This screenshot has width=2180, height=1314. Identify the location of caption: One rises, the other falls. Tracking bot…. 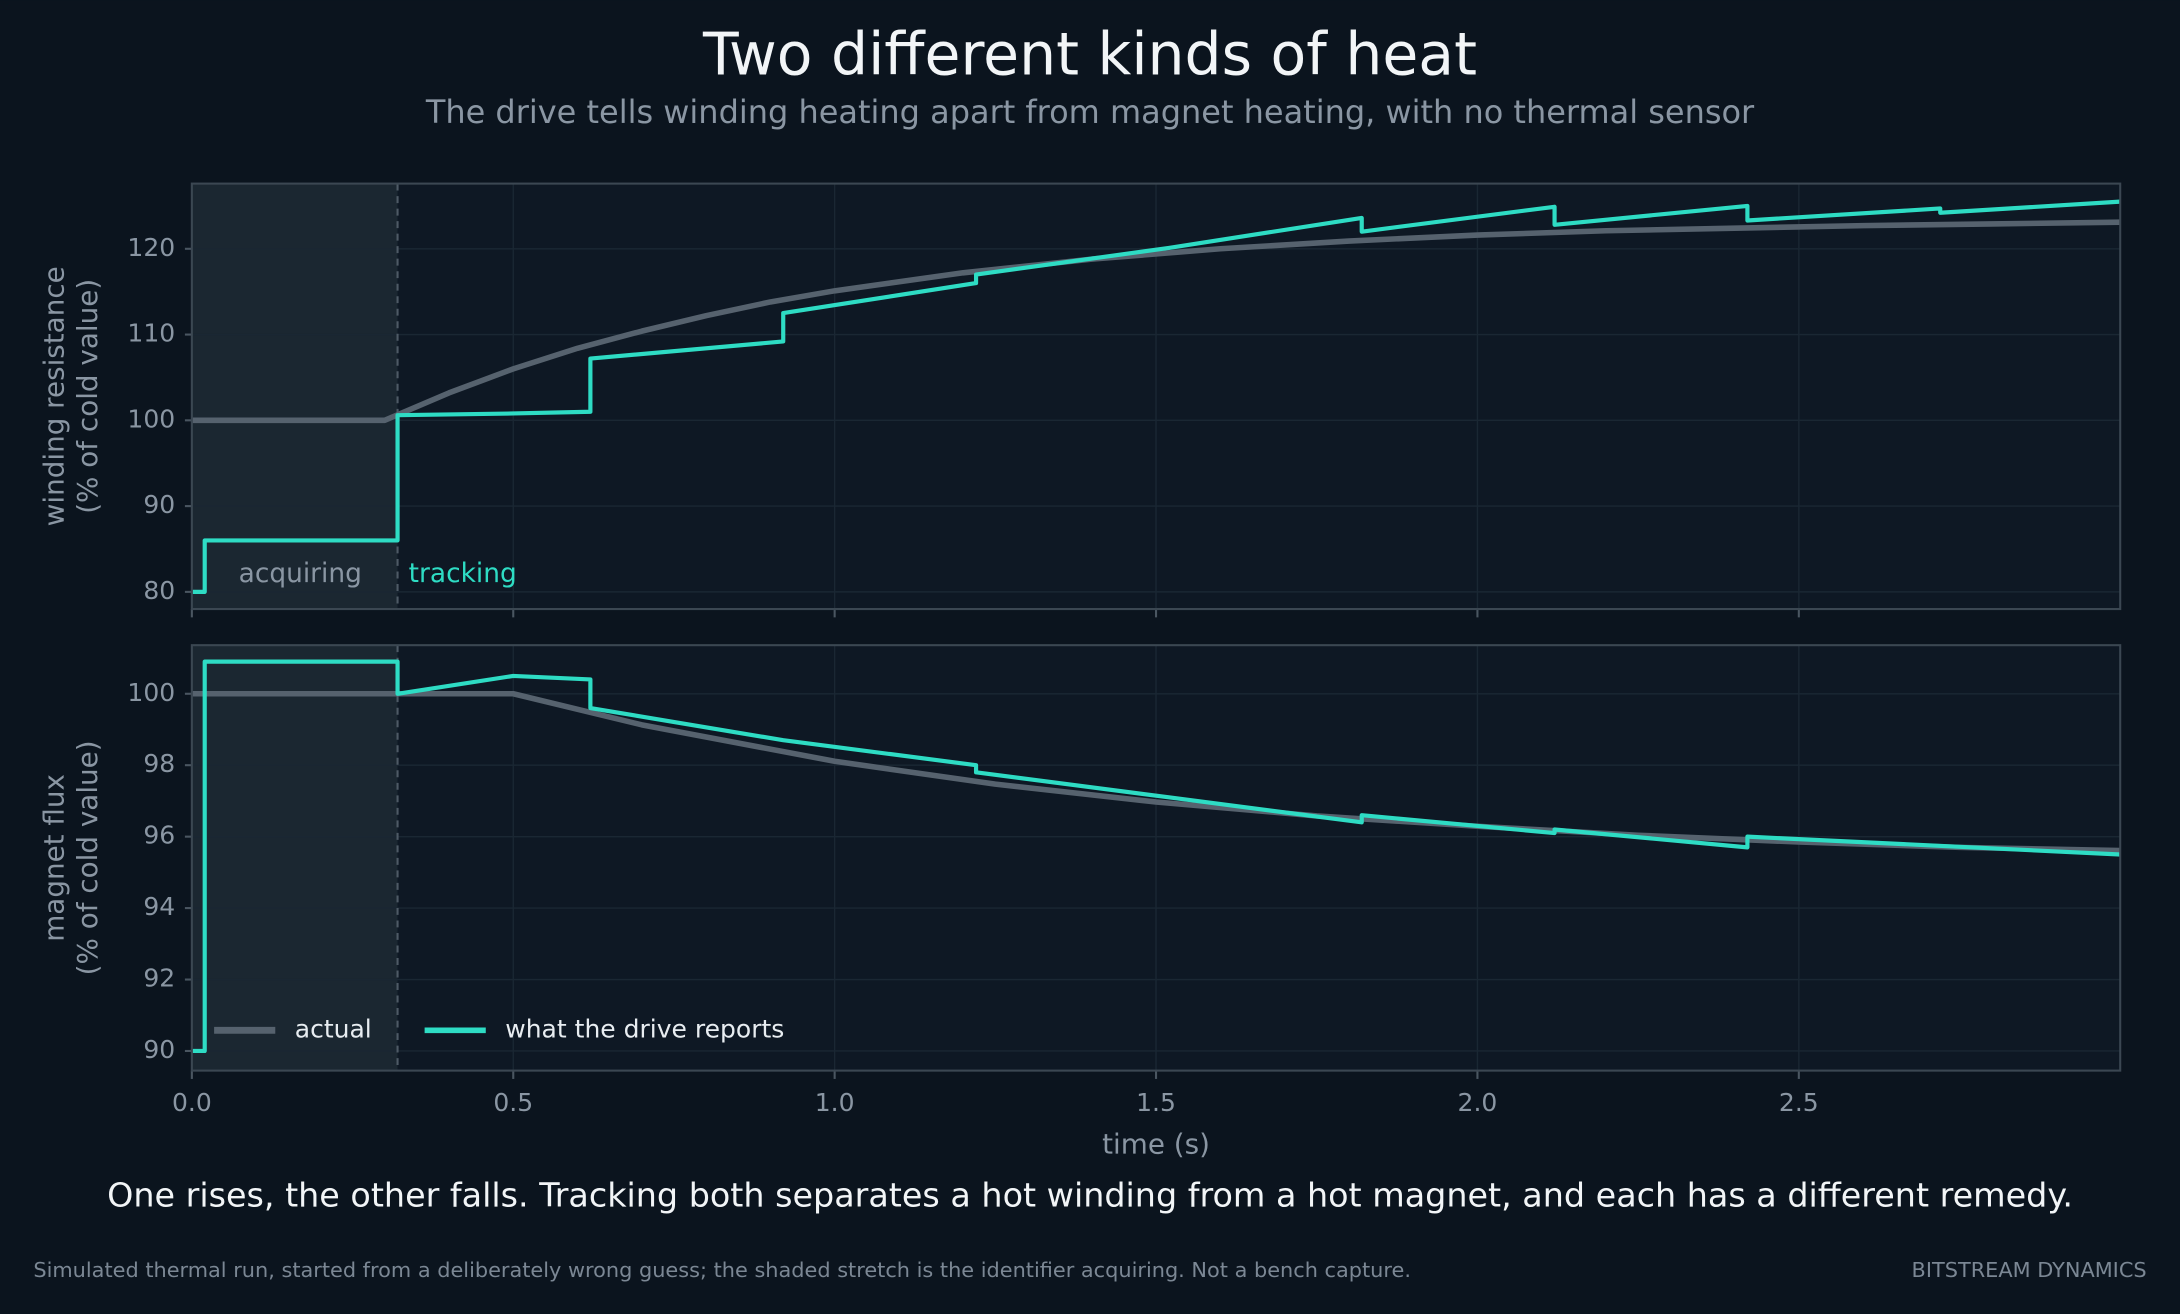
(1090, 1195).